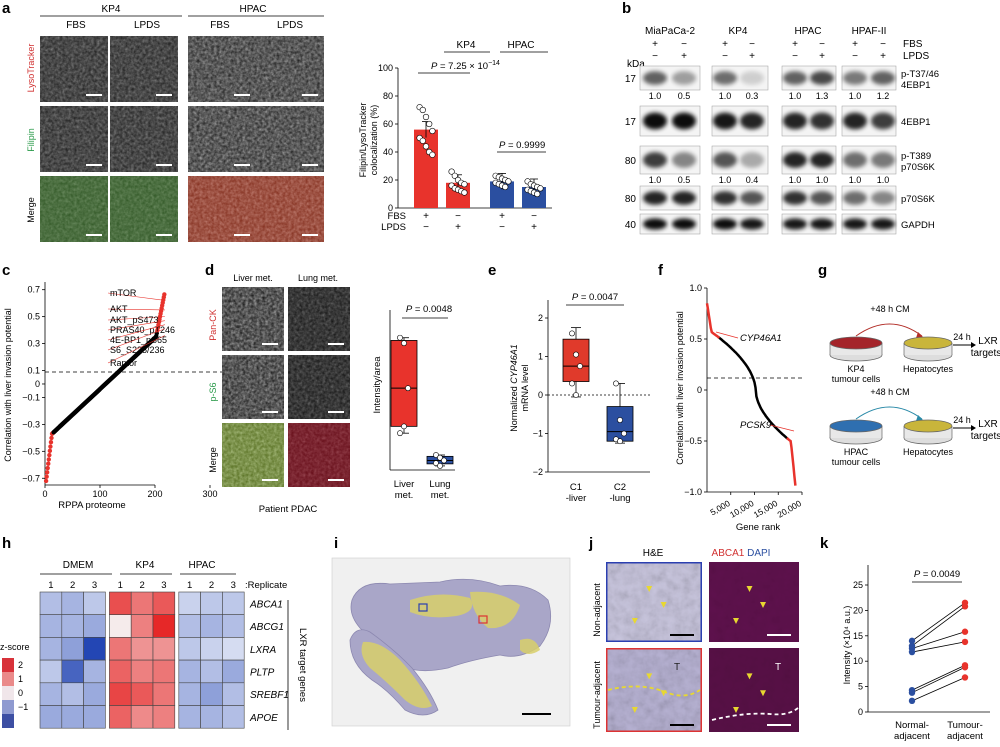 Image resolution: width=1000 pixels, height=747 pixels. Describe the element at coordinates (213, 325) in the screenshot. I see `d-row-panck: Pan-CK` at that location.